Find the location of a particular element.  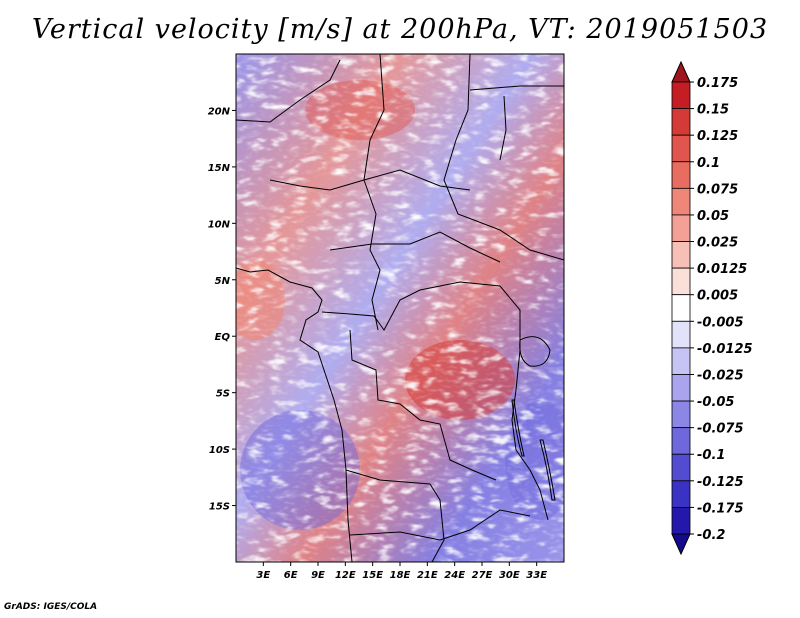

x-tick-label: 18E is located at coordinates (400, 575).